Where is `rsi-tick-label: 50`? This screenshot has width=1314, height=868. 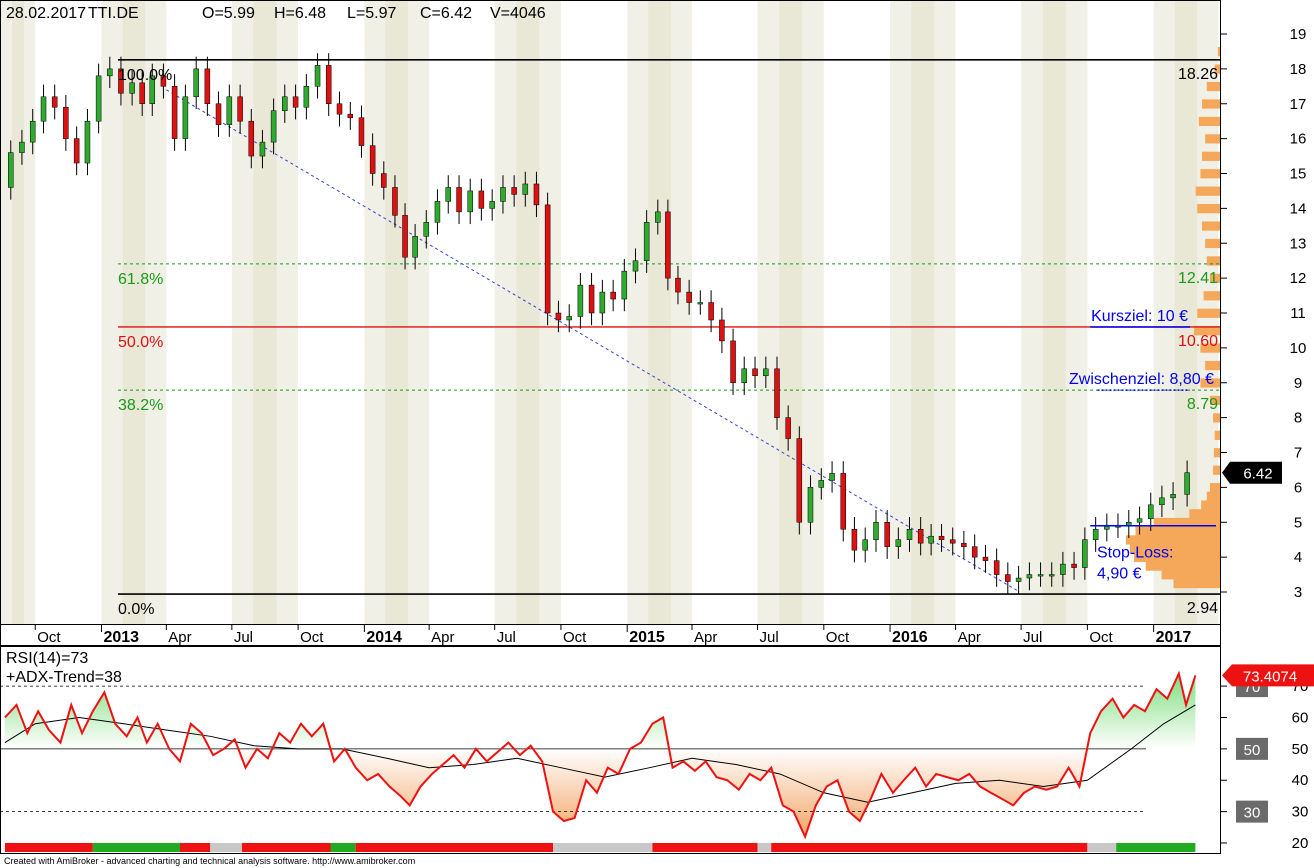
rsi-tick-label: 50 is located at coordinates (1300, 749).